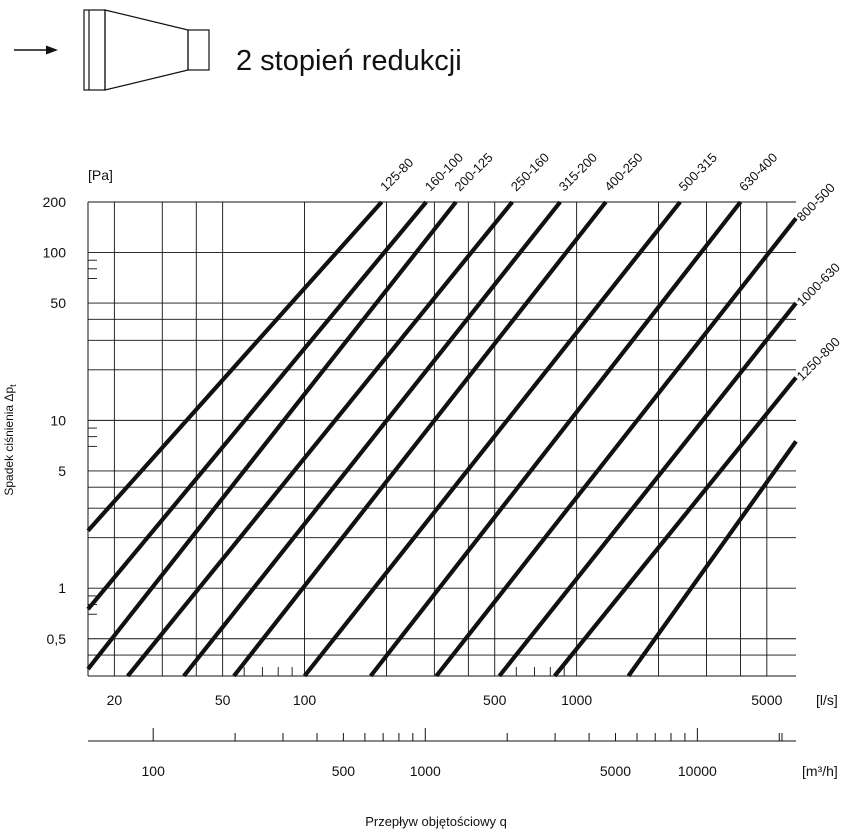 The width and height of the screenshot is (864, 834). I want to click on x-axis-ticks: 20 50 100 500 1000 5000, so click(445, 700).